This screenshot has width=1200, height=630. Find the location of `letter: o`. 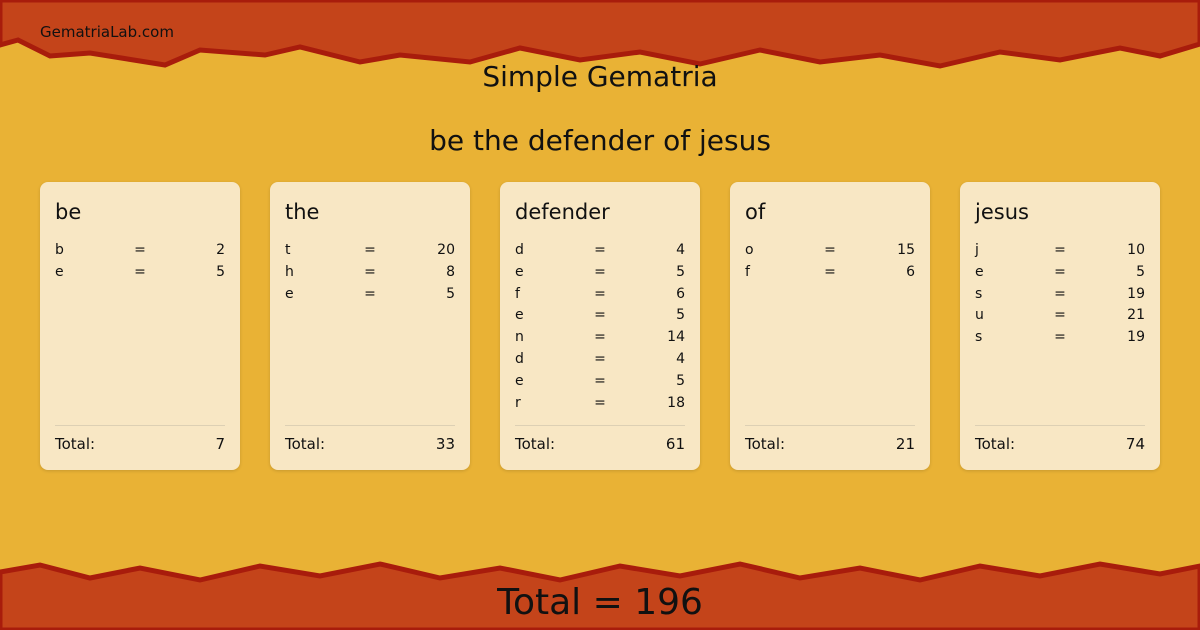

letter: o is located at coordinates (749, 250).